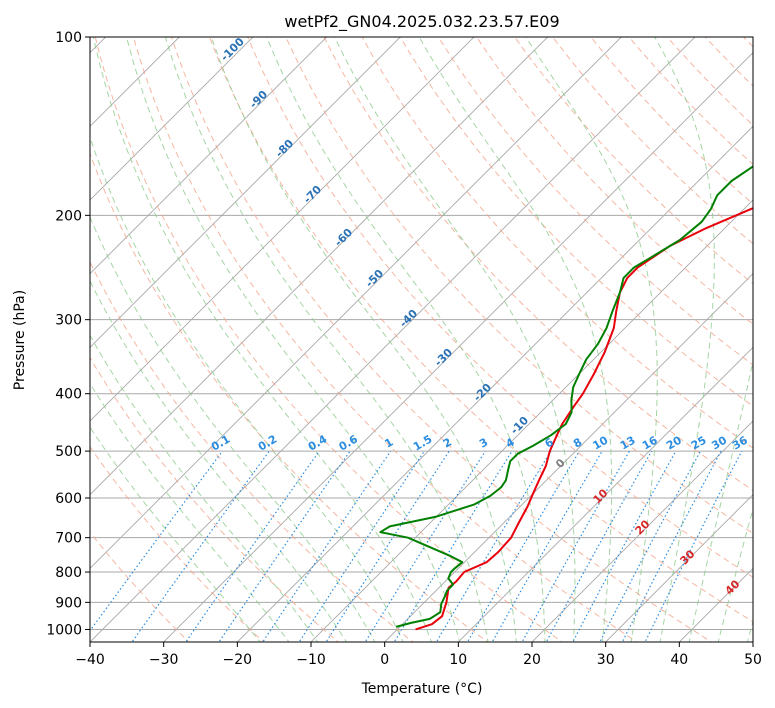 This screenshot has height=708, width=775. I want to click on x-axis-label: Temperature (°C), so click(422, 689).